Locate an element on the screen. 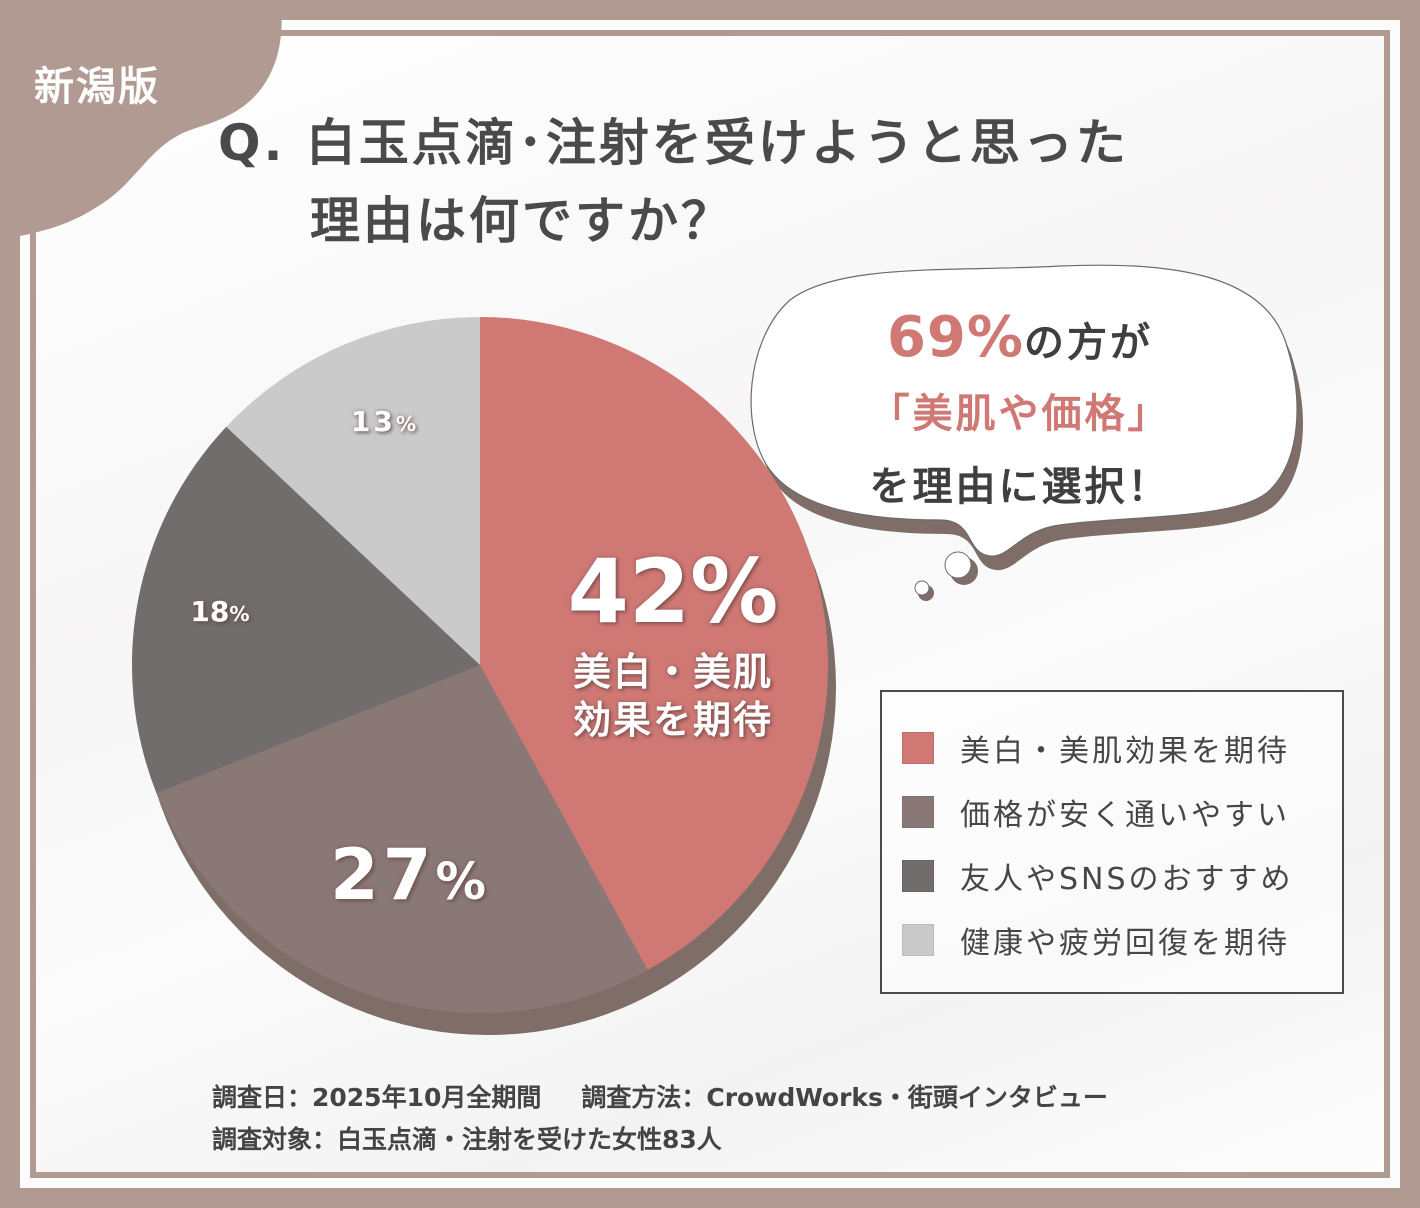 This screenshot has height=1208, width=1420. slice-18-unit: % is located at coordinates (239, 614).